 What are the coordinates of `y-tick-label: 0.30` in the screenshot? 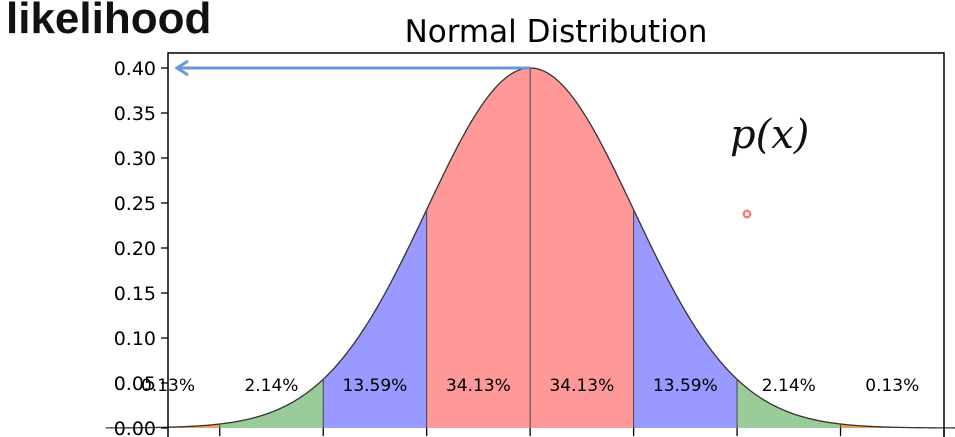 It's located at (135, 159).